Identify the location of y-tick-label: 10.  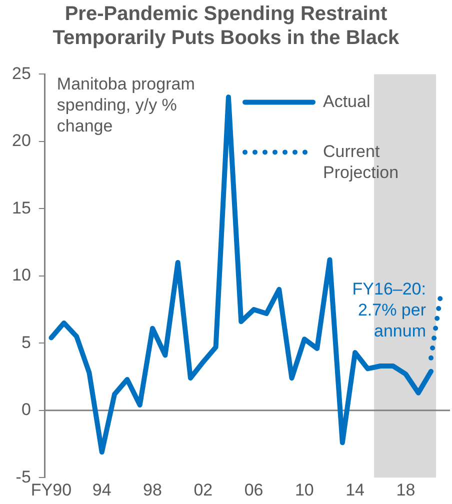
(21, 275).